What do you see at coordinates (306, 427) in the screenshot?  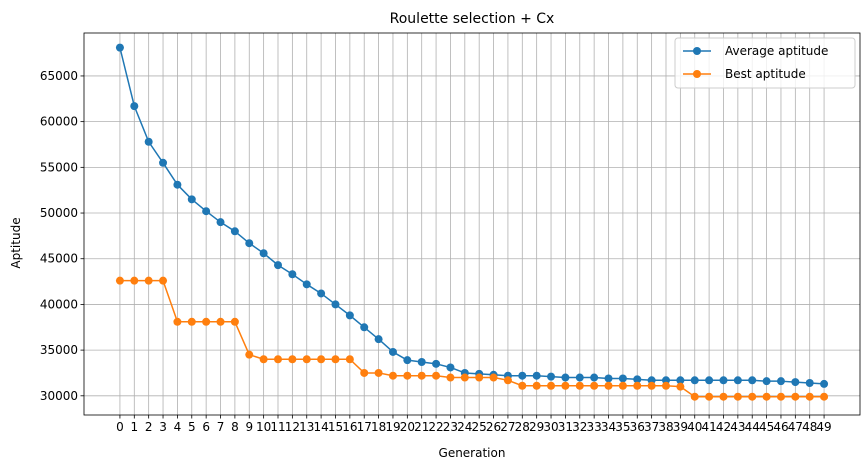 I see `x-tick-label: 13` at bounding box center [306, 427].